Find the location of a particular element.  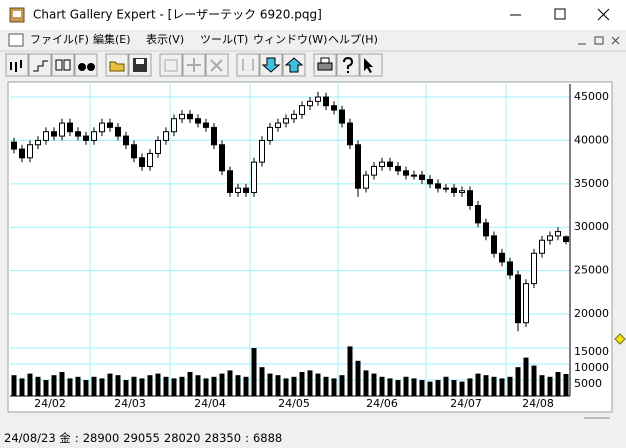

tool-bars is located at coordinates (63, 65).